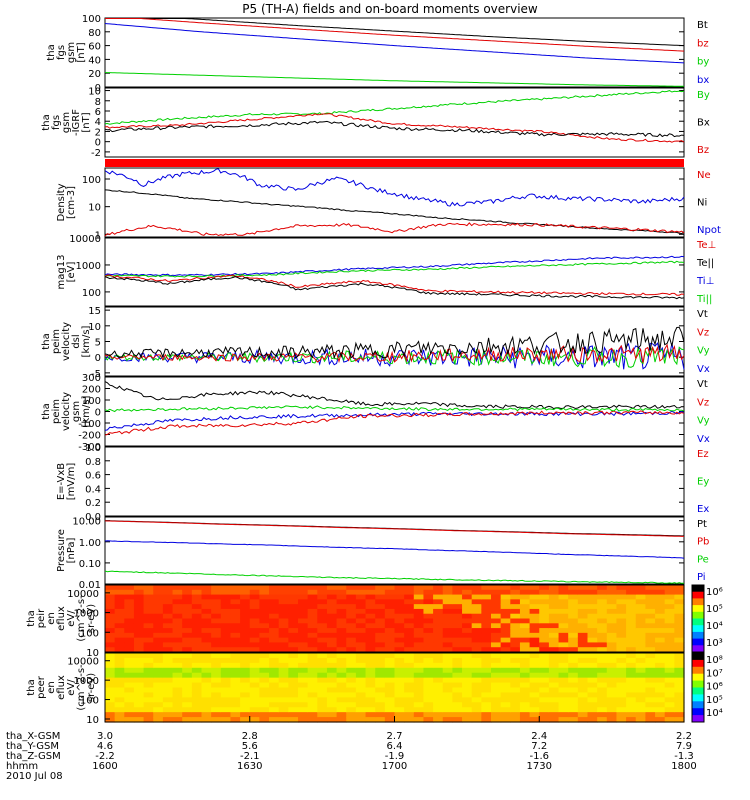 This screenshot has width=750, height=800. Describe the element at coordinates (394, 357) in the screenshot. I see `series-Vy` at that location.